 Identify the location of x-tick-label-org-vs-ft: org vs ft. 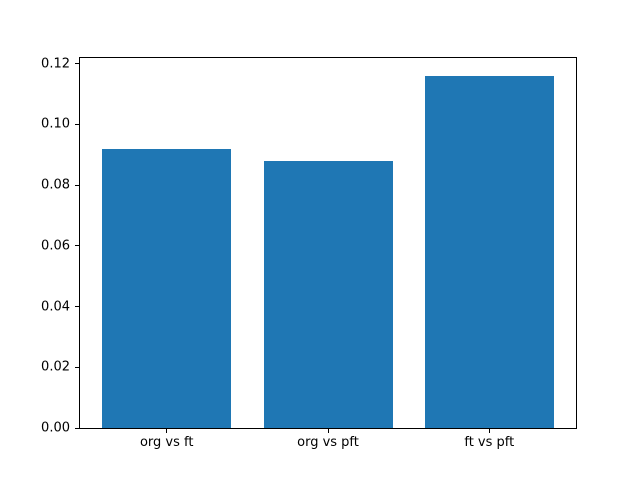
(166, 442).